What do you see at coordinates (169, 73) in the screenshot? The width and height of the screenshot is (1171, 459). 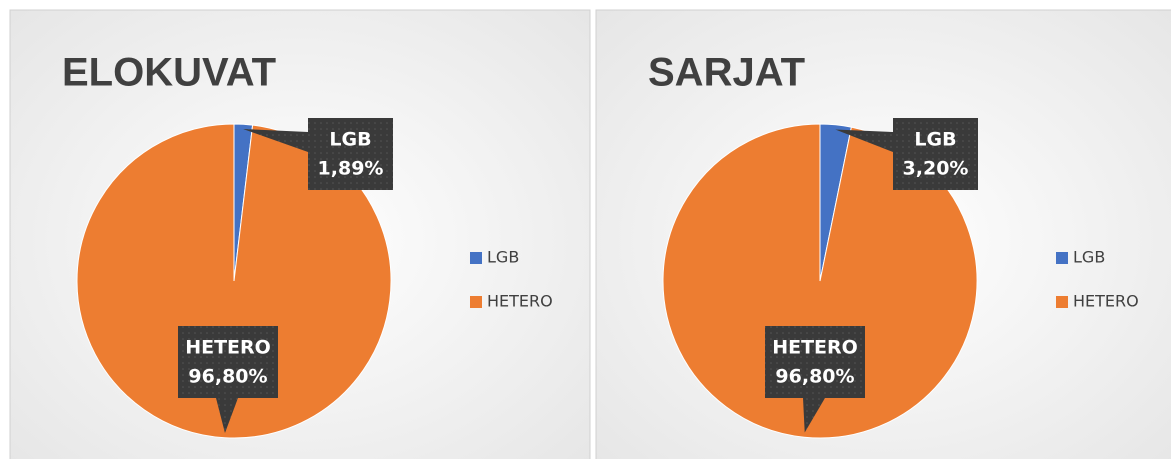 I see `chart-title: ELOKUVAT` at bounding box center [169, 73].